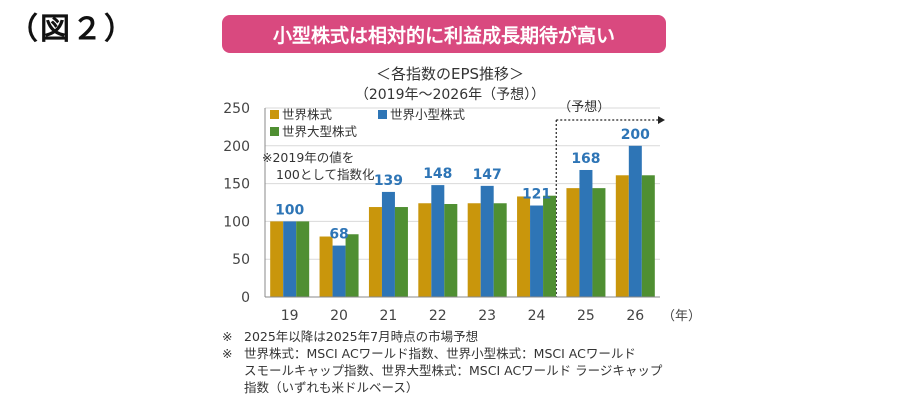  What do you see at coordinates (487, 316) in the screenshot?
I see `x-tick-label: 23` at bounding box center [487, 316].